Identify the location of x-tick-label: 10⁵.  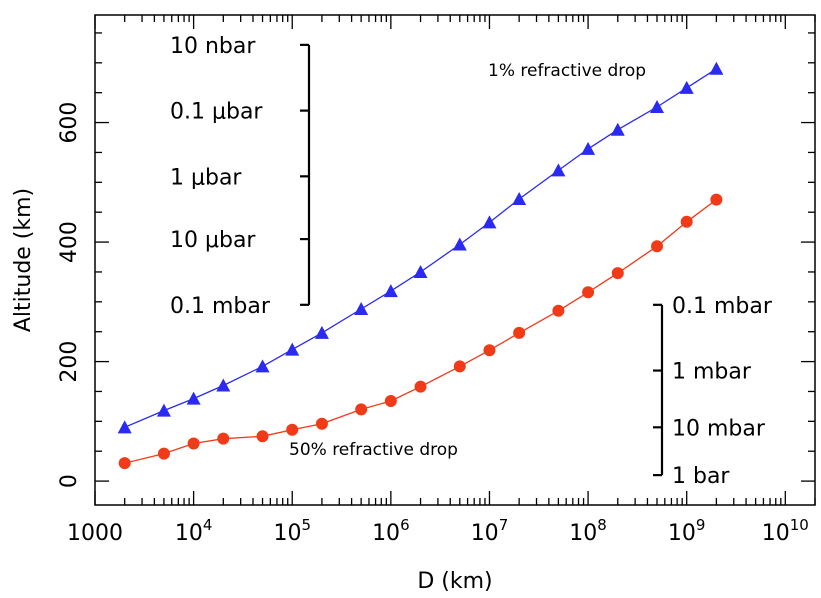
(292, 531).